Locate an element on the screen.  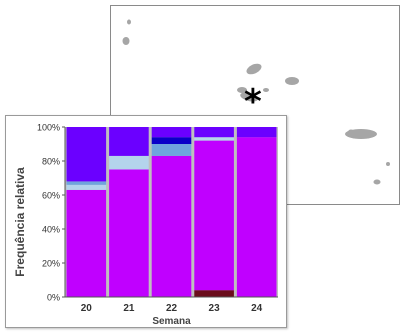
x-tick-label: 22 is located at coordinates (172, 308).